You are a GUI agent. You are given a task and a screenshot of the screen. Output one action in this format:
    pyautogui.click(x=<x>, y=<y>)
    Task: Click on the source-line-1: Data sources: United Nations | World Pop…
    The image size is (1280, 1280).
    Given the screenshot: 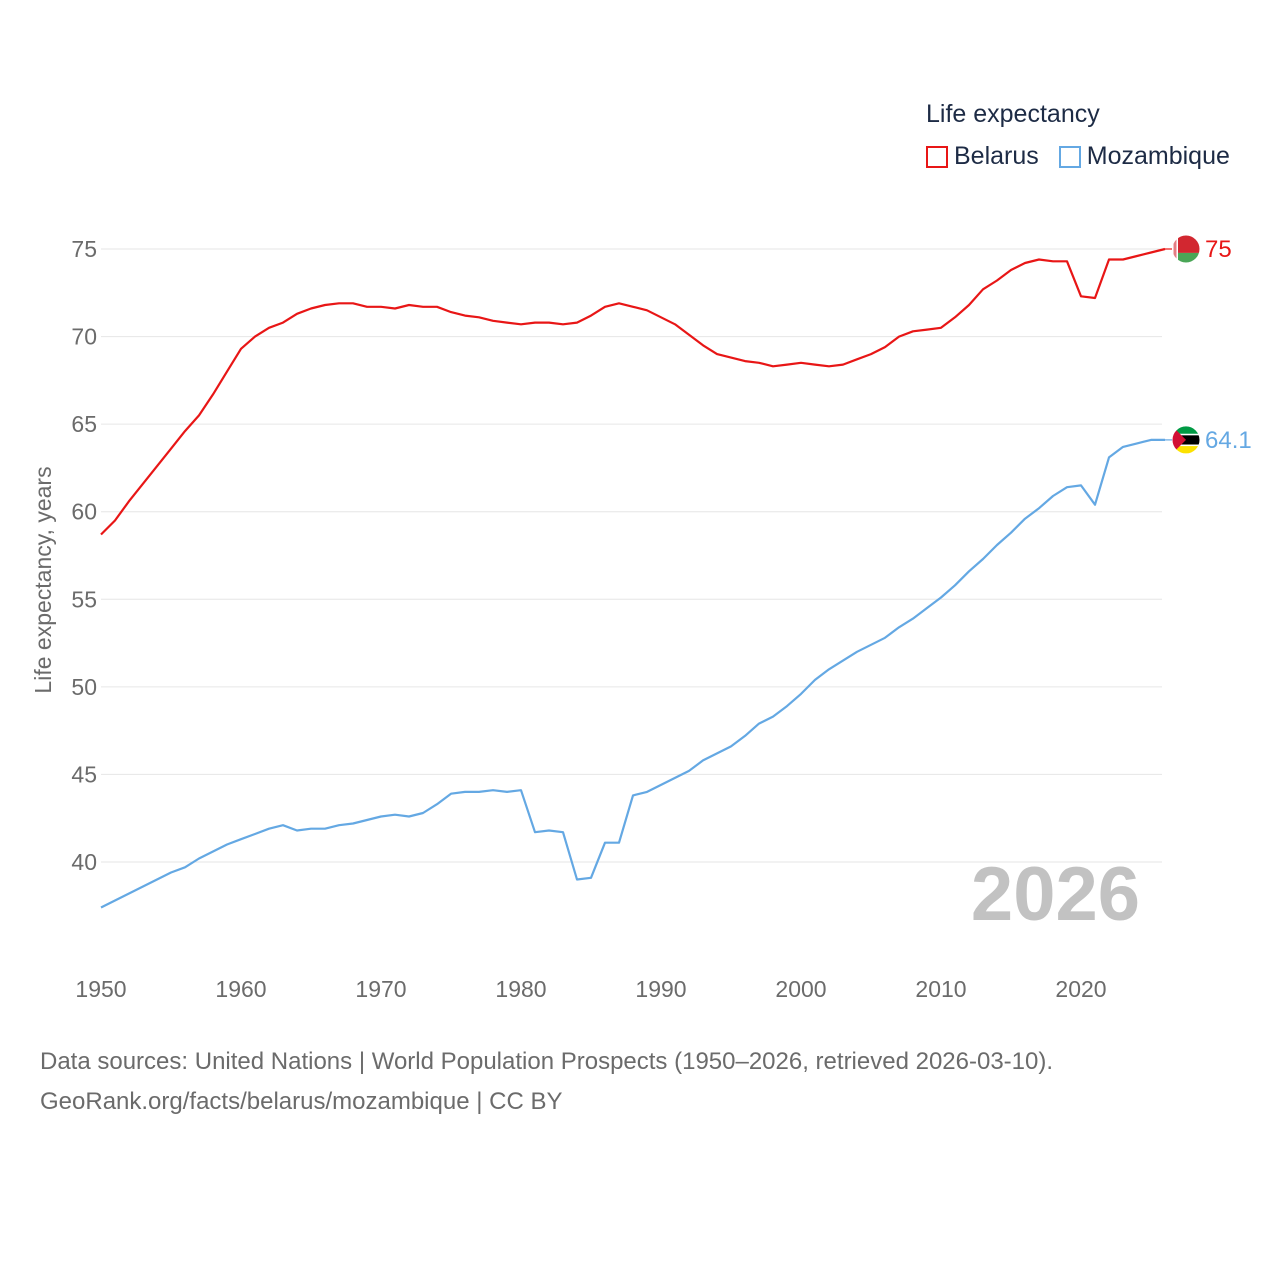 What is the action you would take?
    pyautogui.click(x=547, y=1061)
    